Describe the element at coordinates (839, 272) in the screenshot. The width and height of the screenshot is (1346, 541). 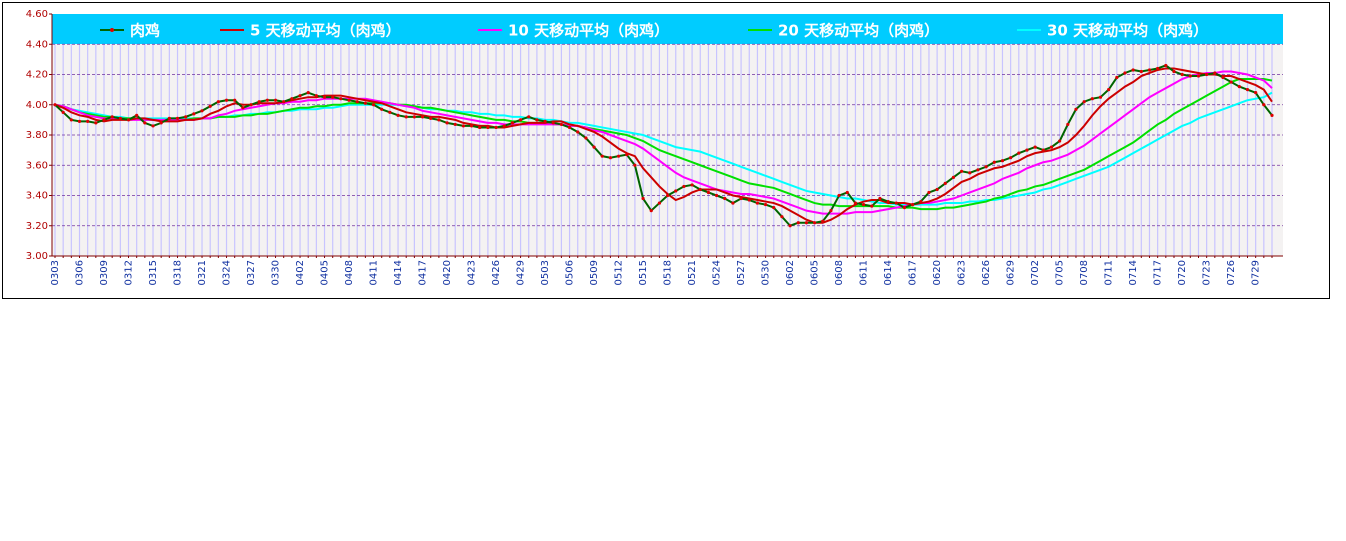
I see `x-tick-label: 0608` at that location.